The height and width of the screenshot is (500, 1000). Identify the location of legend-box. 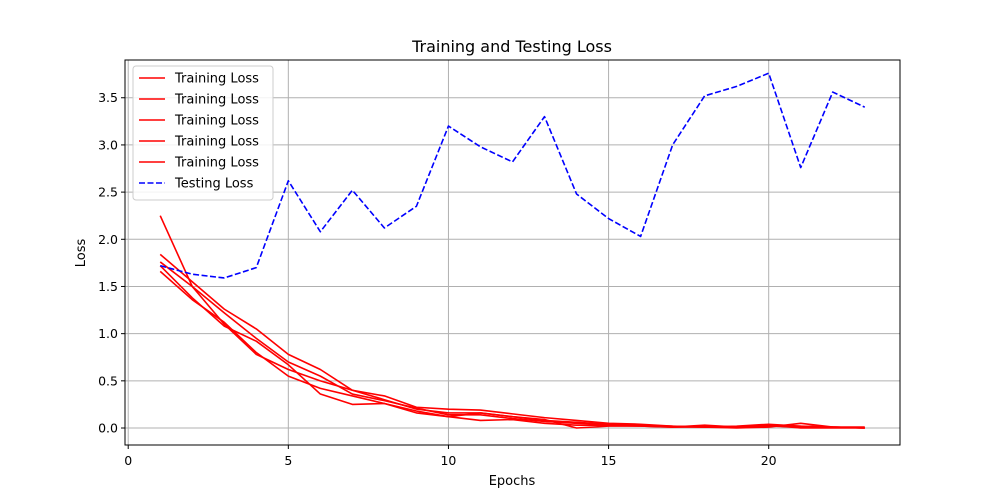
(203, 133).